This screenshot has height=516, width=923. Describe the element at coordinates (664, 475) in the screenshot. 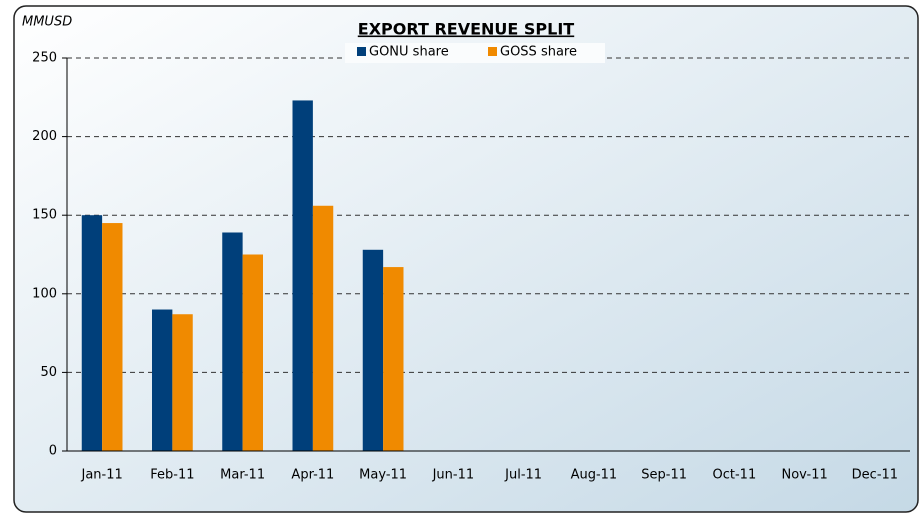

I see `x-tick-label: Sep-11` at that location.